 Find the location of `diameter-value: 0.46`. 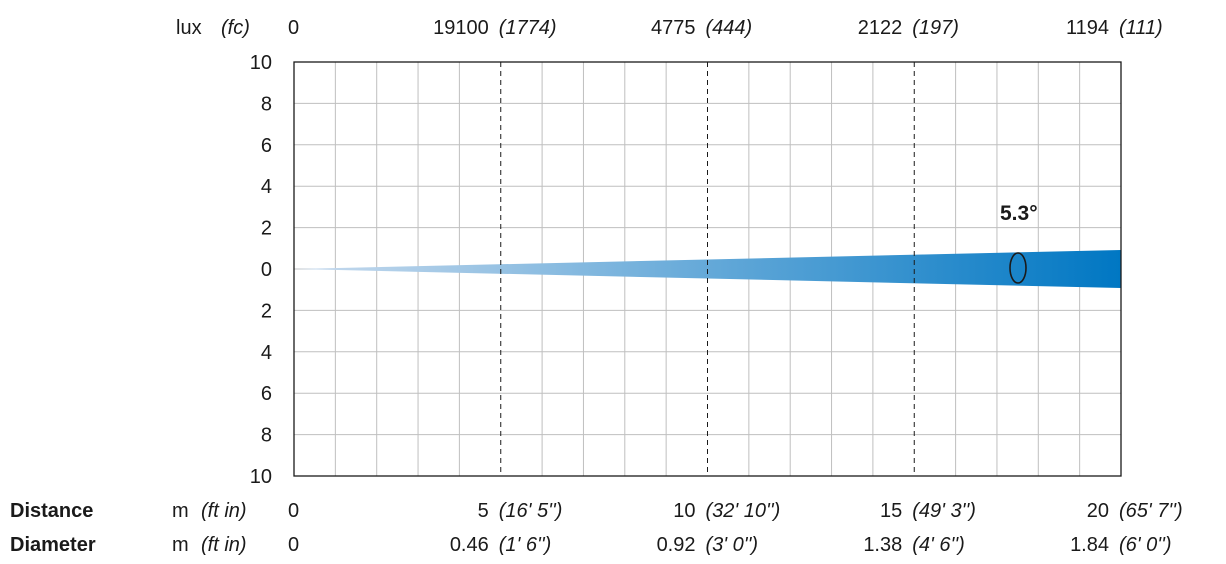

diameter-value: 0.46 is located at coordinates (469, 545).